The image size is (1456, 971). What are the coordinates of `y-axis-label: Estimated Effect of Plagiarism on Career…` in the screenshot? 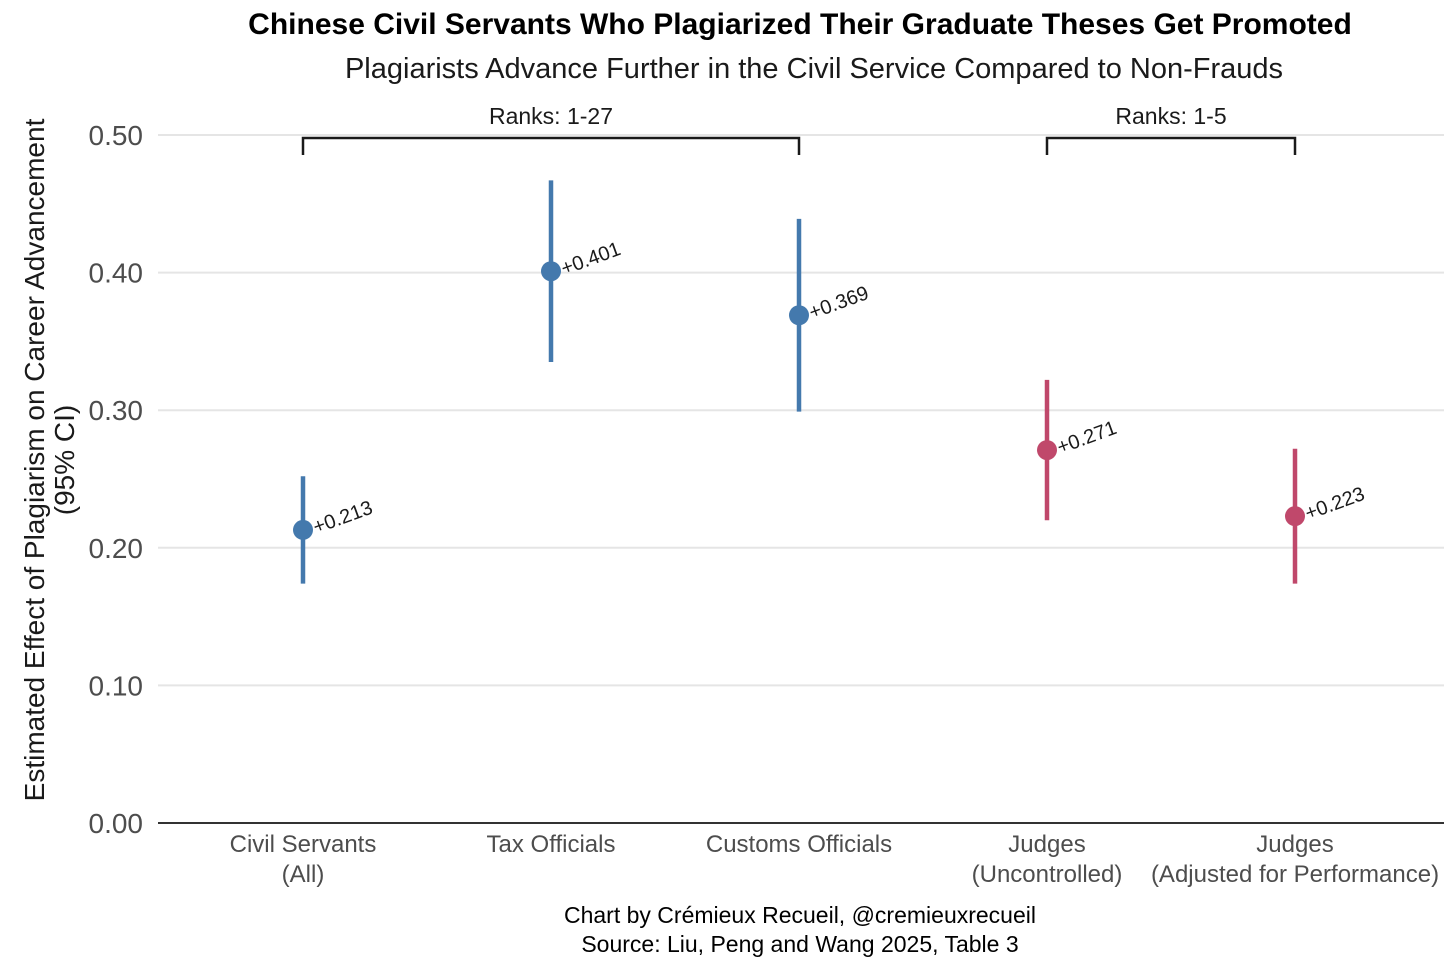 It's located at (49, 459).